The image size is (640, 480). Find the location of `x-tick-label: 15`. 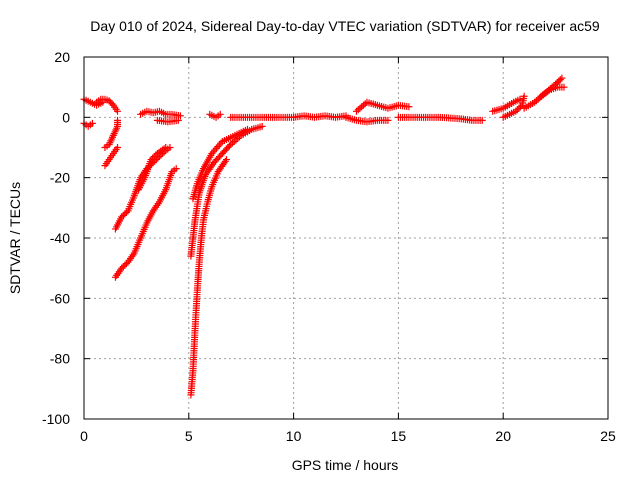

x-tick-label: 15 is located at coordinates (399, 436).